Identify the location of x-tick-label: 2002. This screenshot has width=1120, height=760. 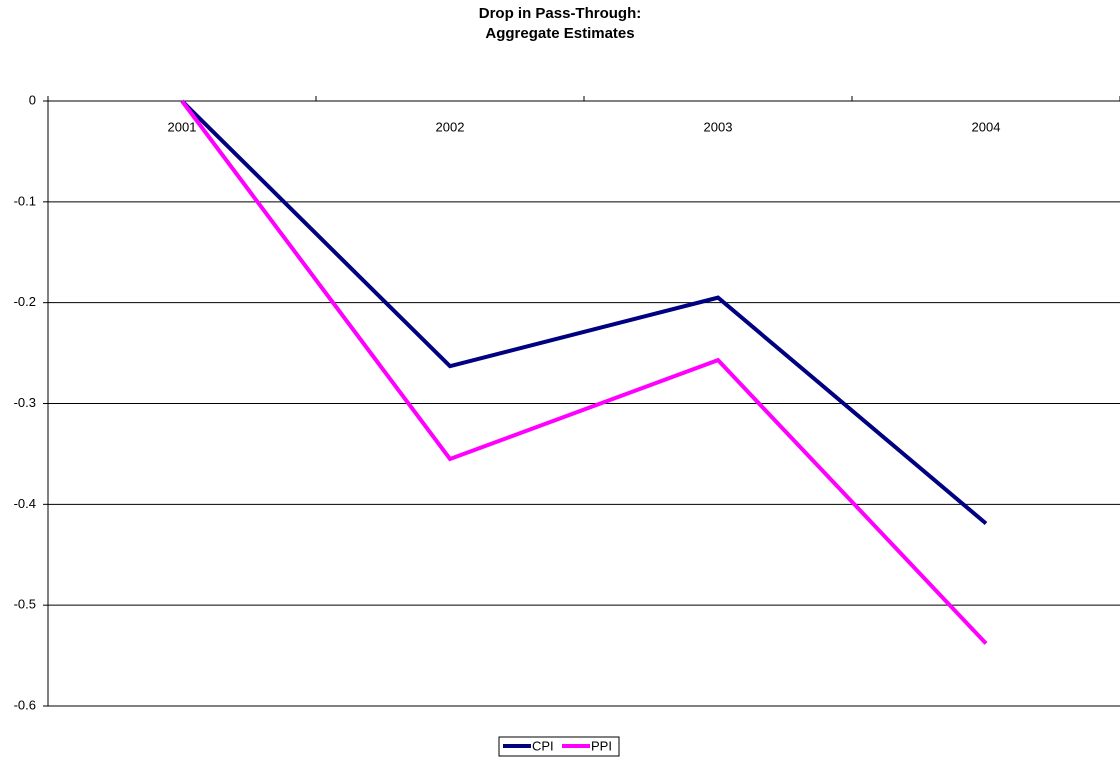
(450, 126).